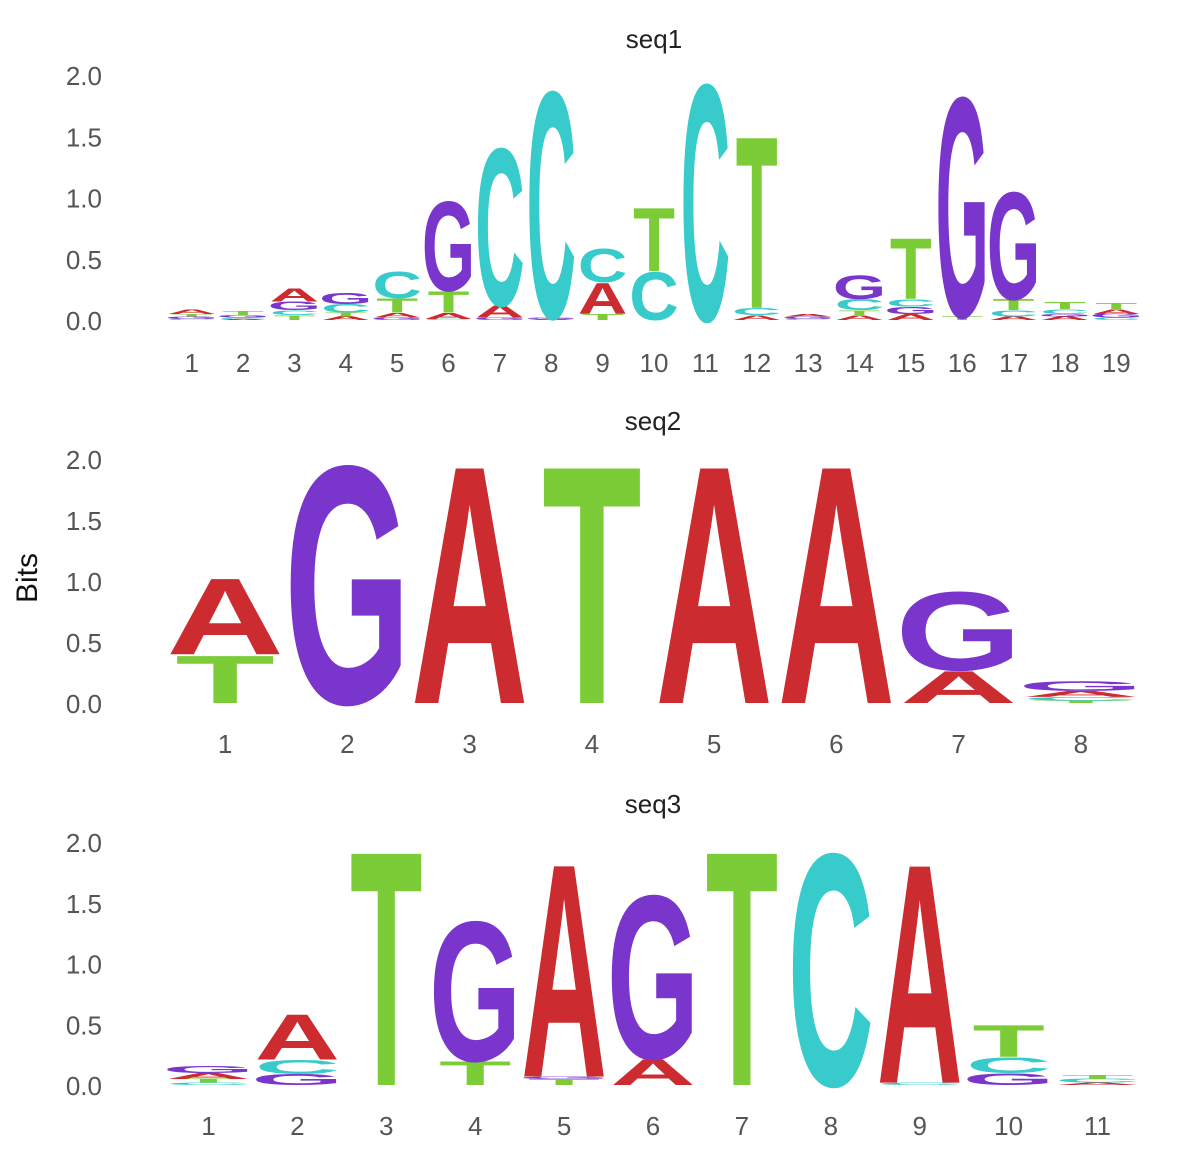 The image size is (1186, 1170). Describe the element at coordinates (653, 421) in the screenshot. I see `panel-title: seq2` at that location.